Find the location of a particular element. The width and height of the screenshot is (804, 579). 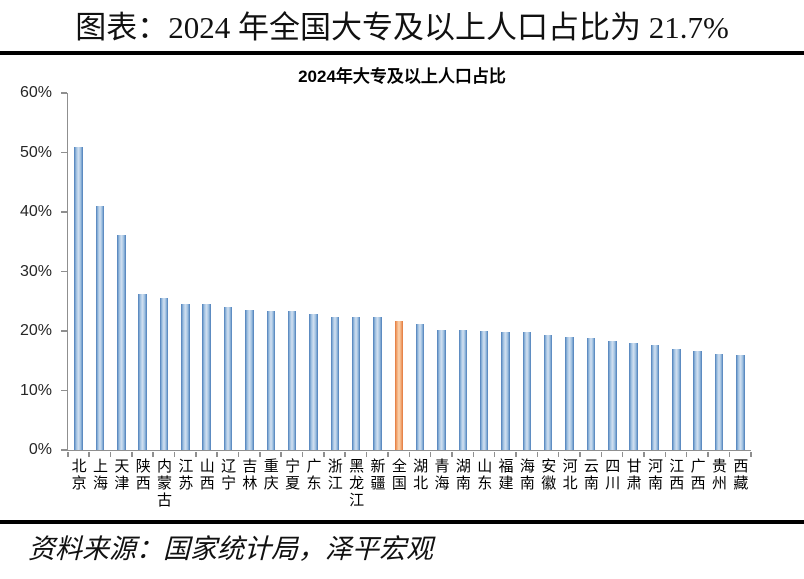

x-axis-label: 青海 is located at coordinates (440, 475).